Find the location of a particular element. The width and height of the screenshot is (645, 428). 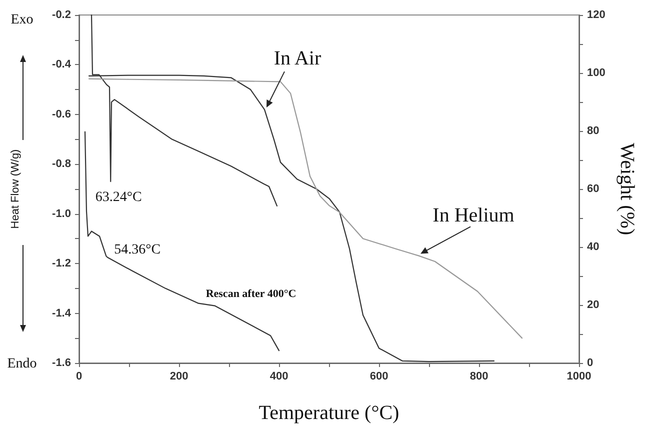

x-axis-title: Temperature (°C) is located at coordinates (329, 413).